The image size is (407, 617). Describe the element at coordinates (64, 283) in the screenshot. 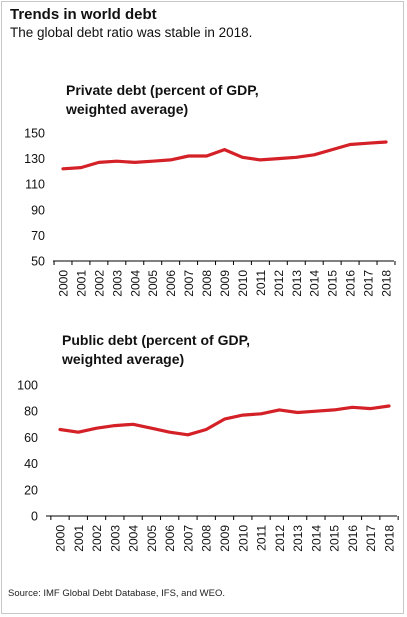

I see `private-x-tick-label: 2000` at that location.